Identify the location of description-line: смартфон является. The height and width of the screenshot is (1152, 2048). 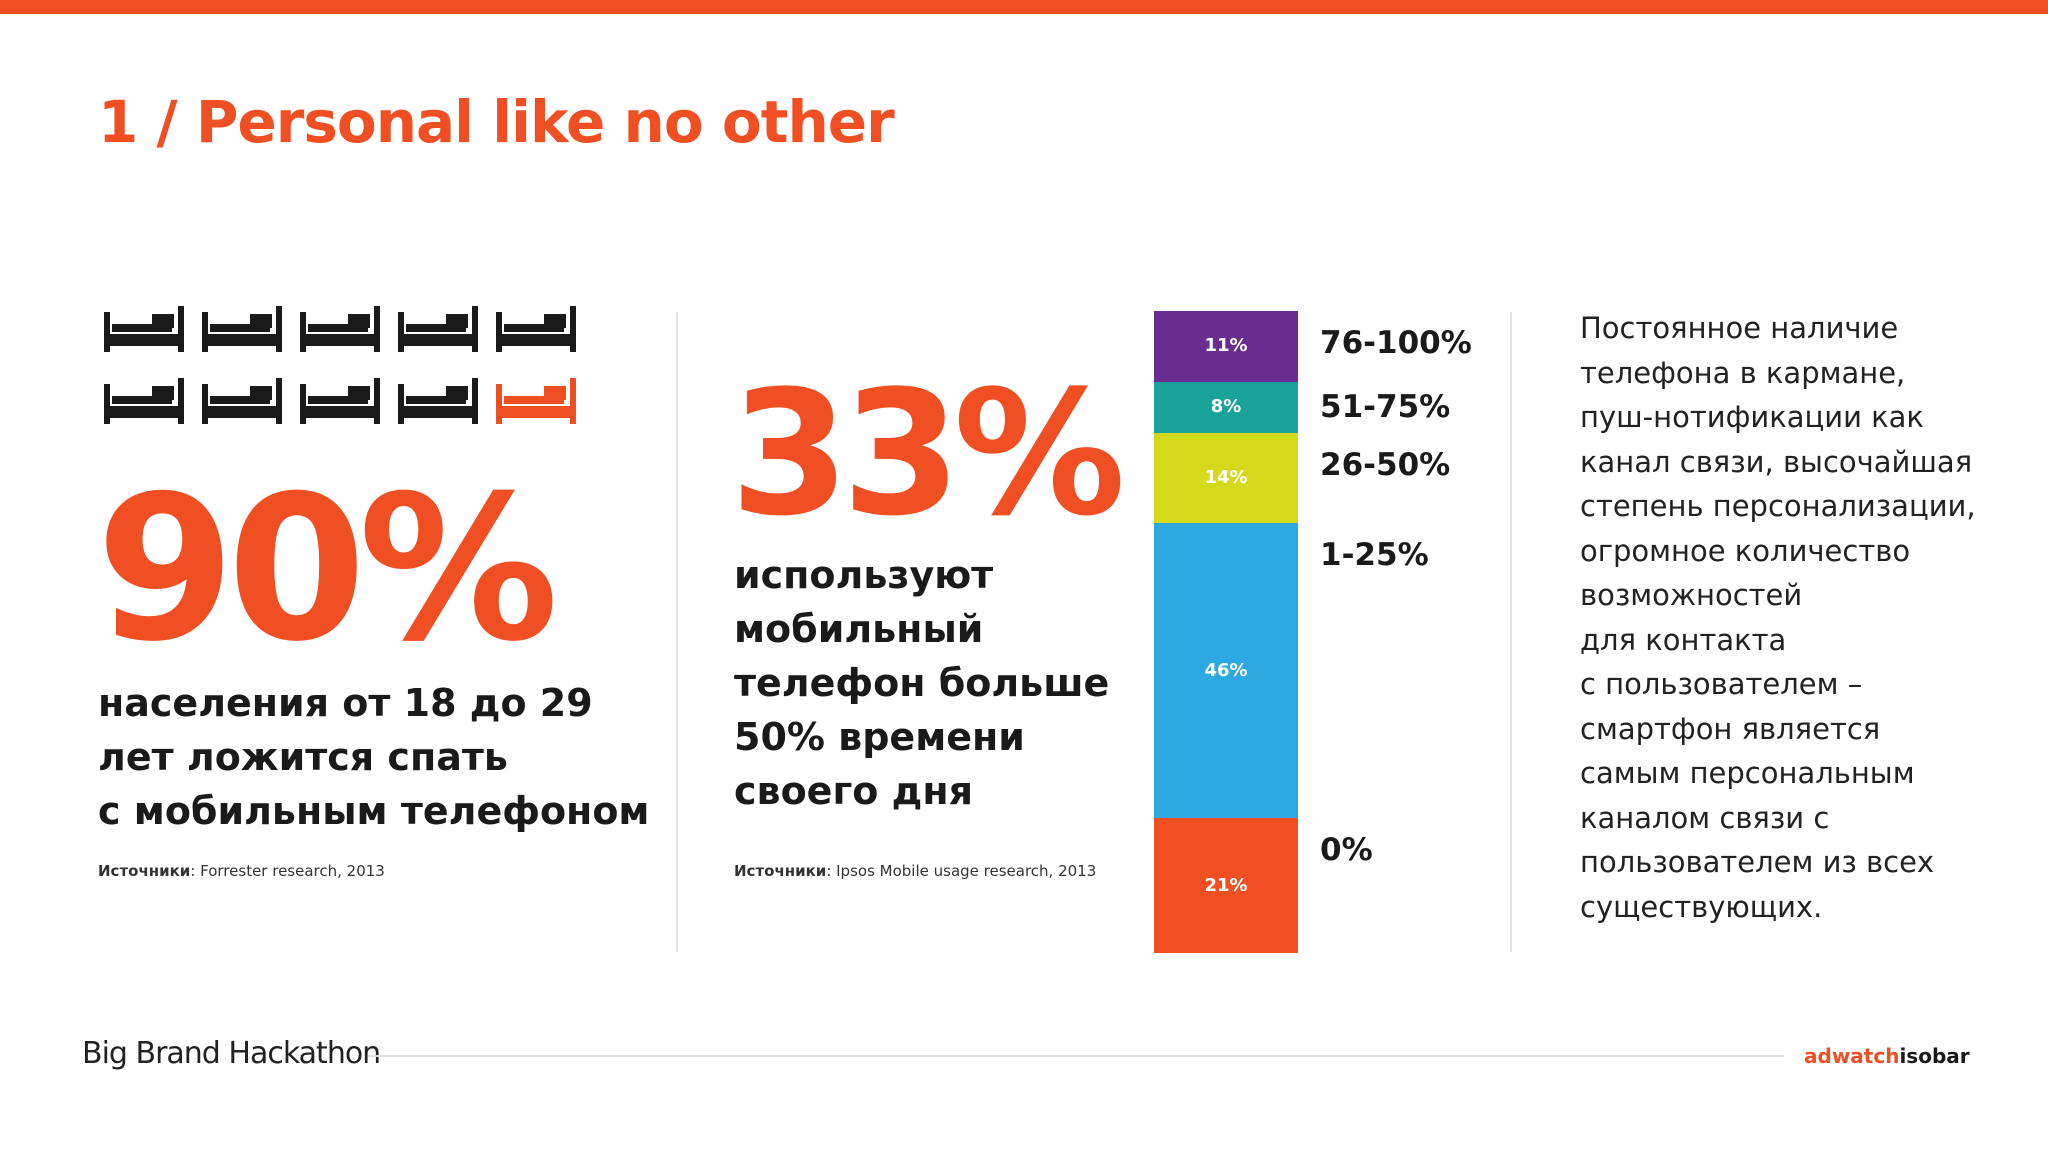
(1730, 728).